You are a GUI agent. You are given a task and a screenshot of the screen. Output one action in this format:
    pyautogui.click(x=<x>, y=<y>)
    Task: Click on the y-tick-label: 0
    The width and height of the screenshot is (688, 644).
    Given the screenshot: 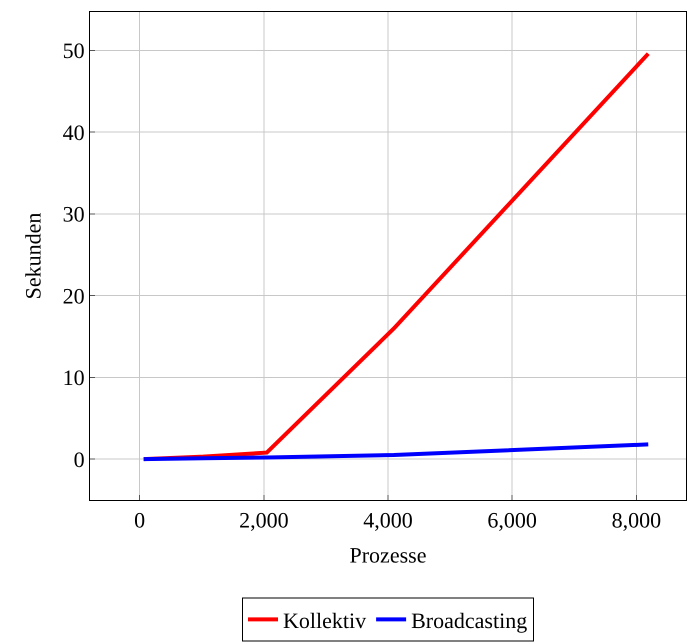 What is the action you would take?
    pyautogui.click(x=79, y=459)
    